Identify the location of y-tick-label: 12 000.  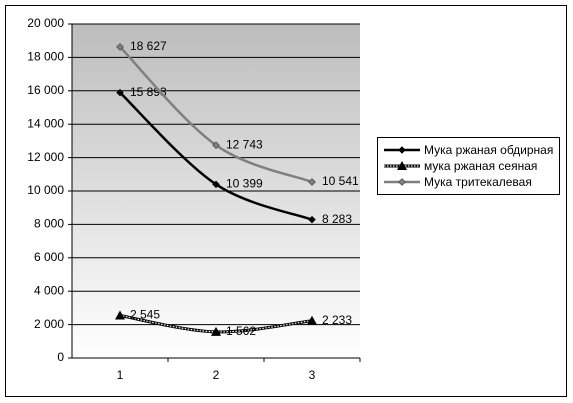
(45, 157).